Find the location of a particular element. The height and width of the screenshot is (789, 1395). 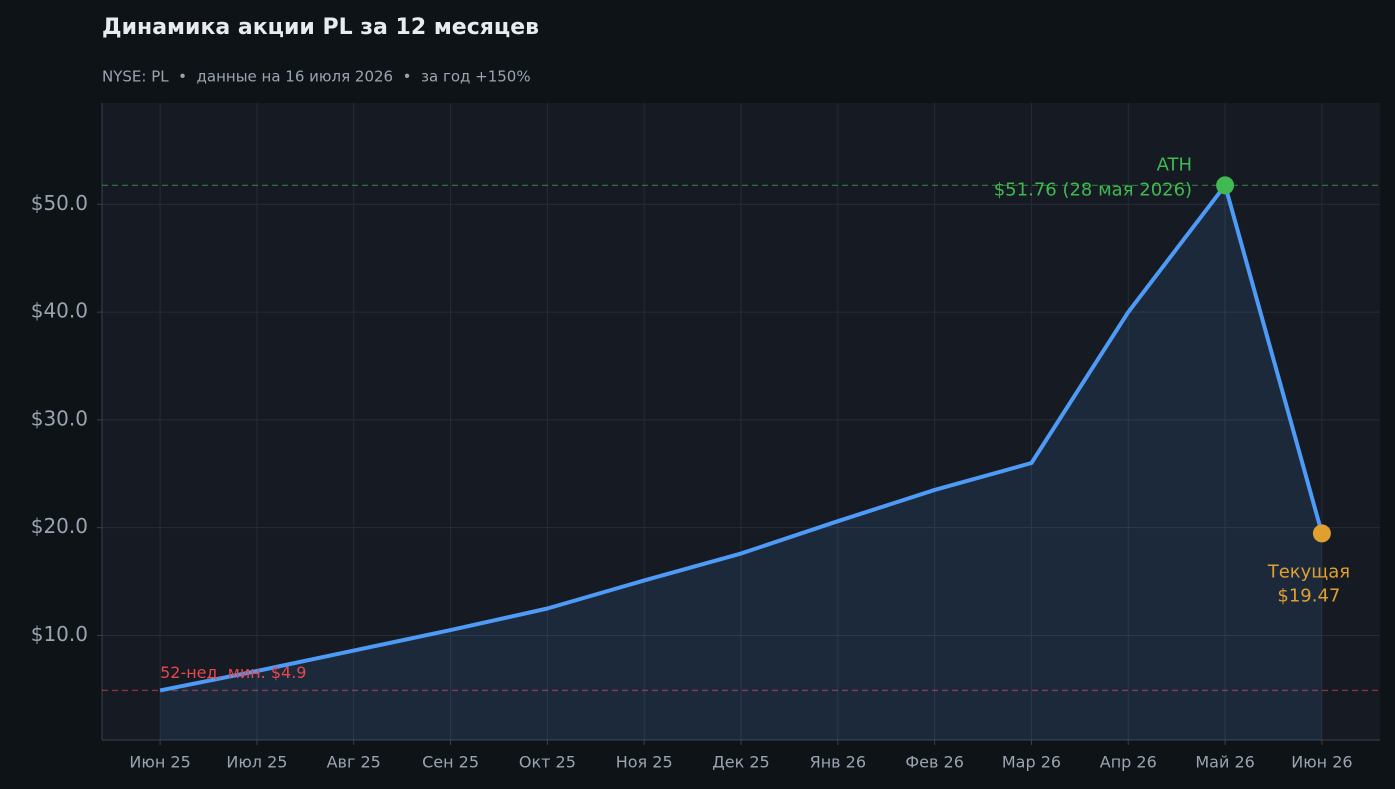

current-value-label: $19.47 is located at coordinates (1308, 595).